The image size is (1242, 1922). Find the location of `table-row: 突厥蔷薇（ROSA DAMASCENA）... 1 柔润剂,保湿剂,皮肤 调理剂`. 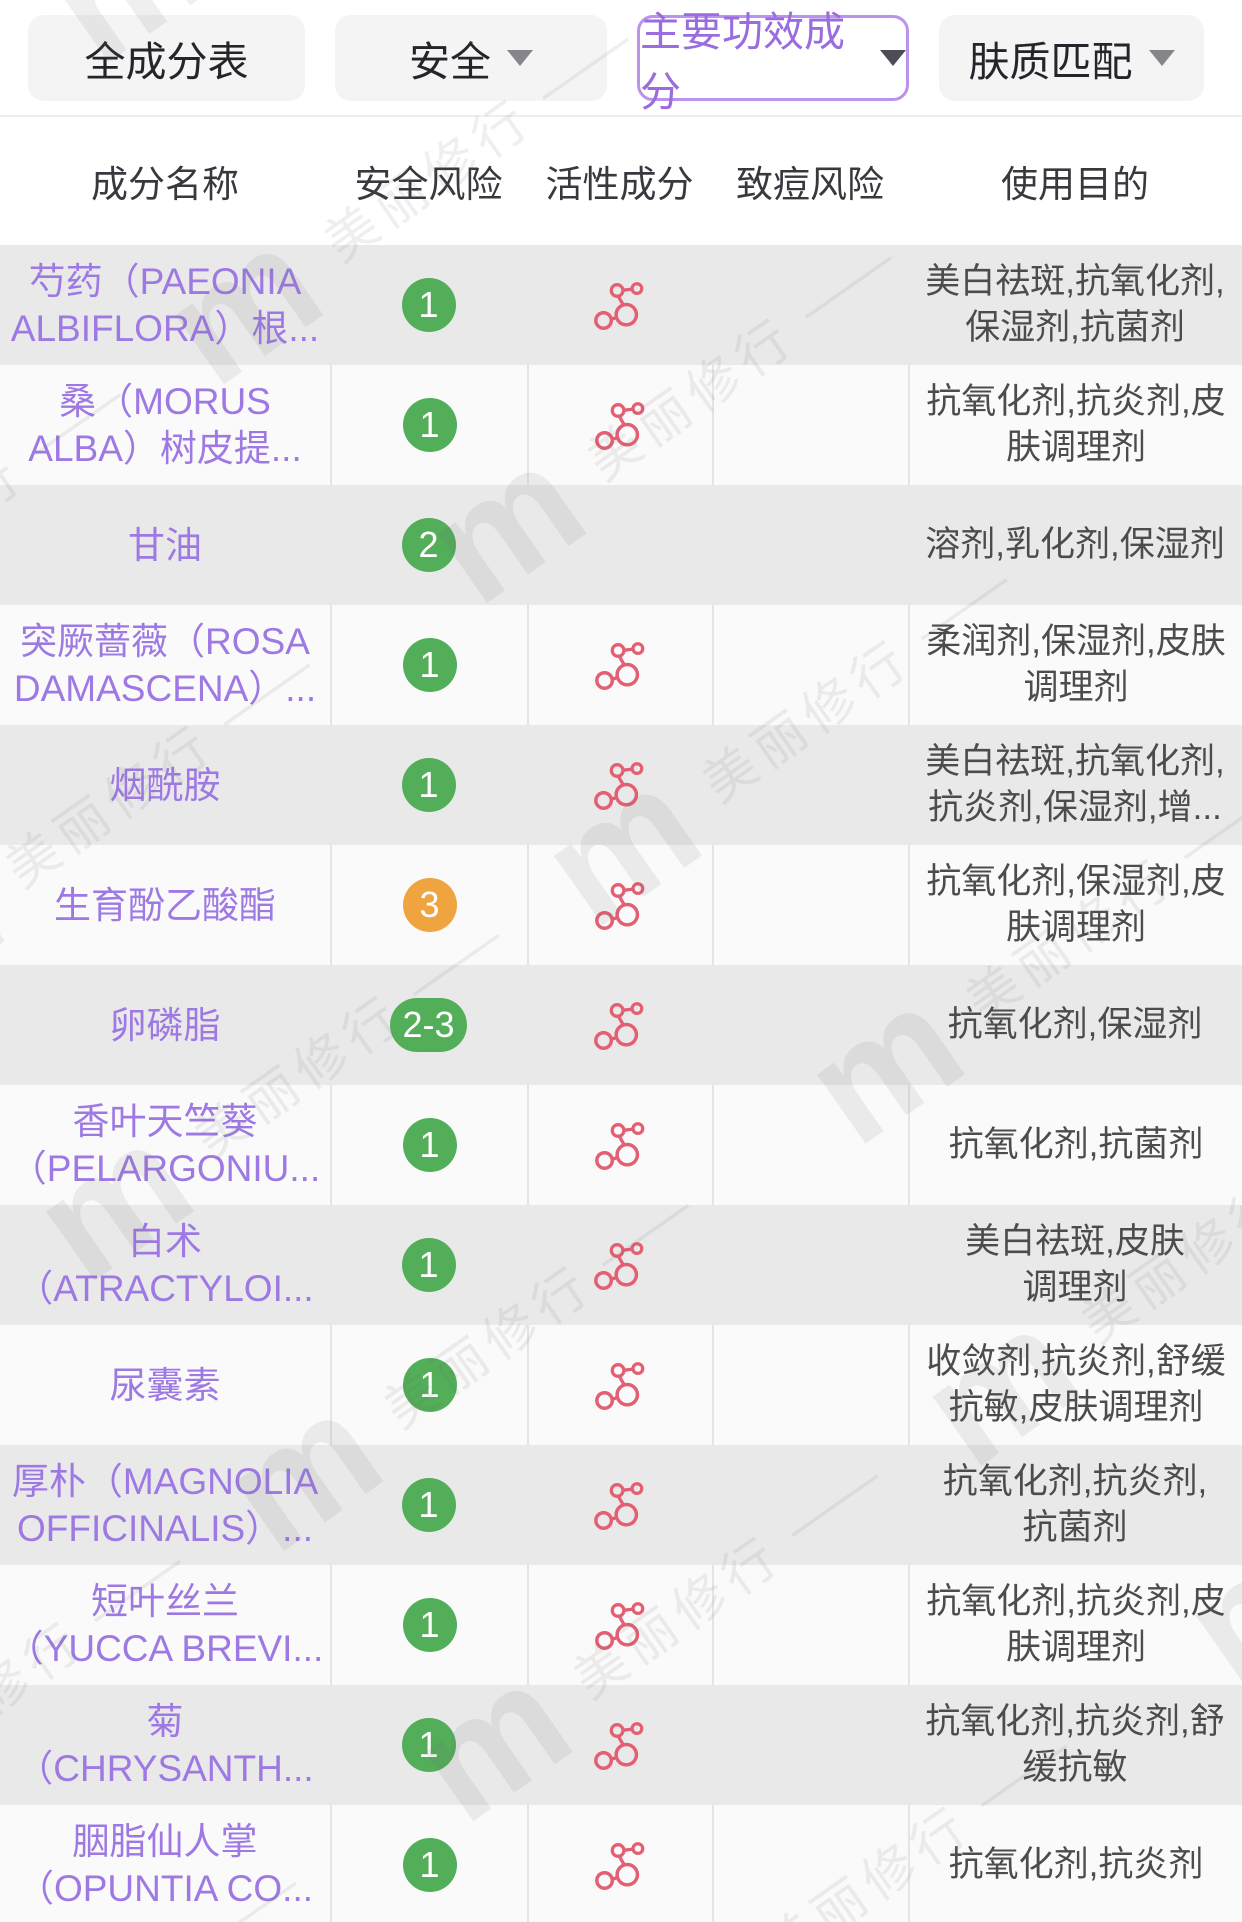

table-row: 突厥蔷薇（ROSA DAMASCENA）... 1 柔润剂,保湿剂,皮肤 调理剂 is located at coordinates (621, 665).